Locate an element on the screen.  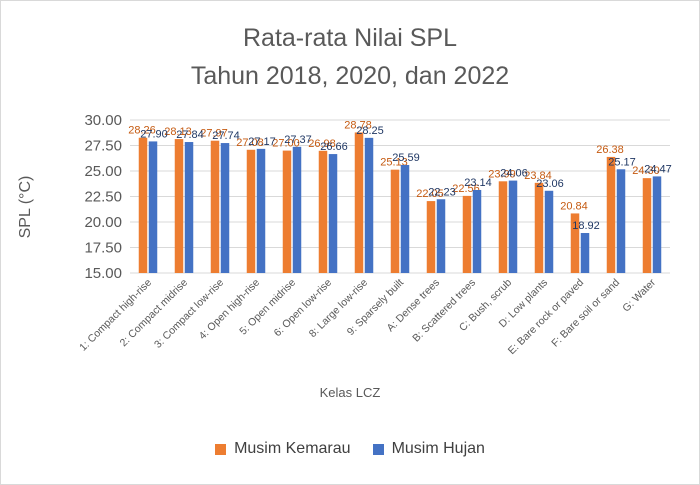
y-tick-label: 27.50 is located at coordinates (103, 146).